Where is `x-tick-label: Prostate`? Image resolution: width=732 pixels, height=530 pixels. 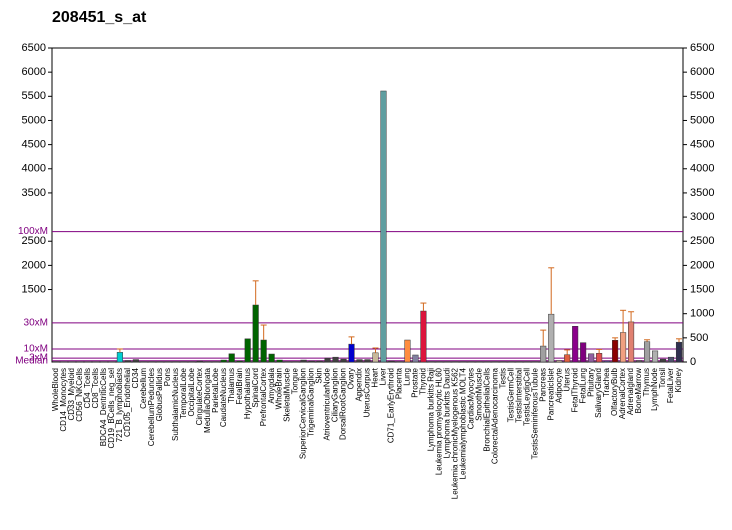
x-tick-label: Prostate is located at coordinates (415, 382).